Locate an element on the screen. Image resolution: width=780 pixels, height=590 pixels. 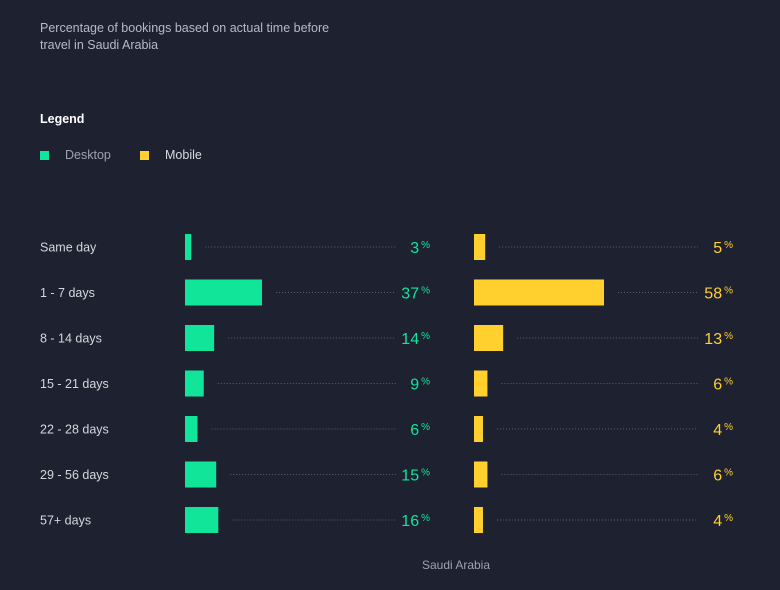
desktop-value-label: 15% is located at coordinates (415, 476).